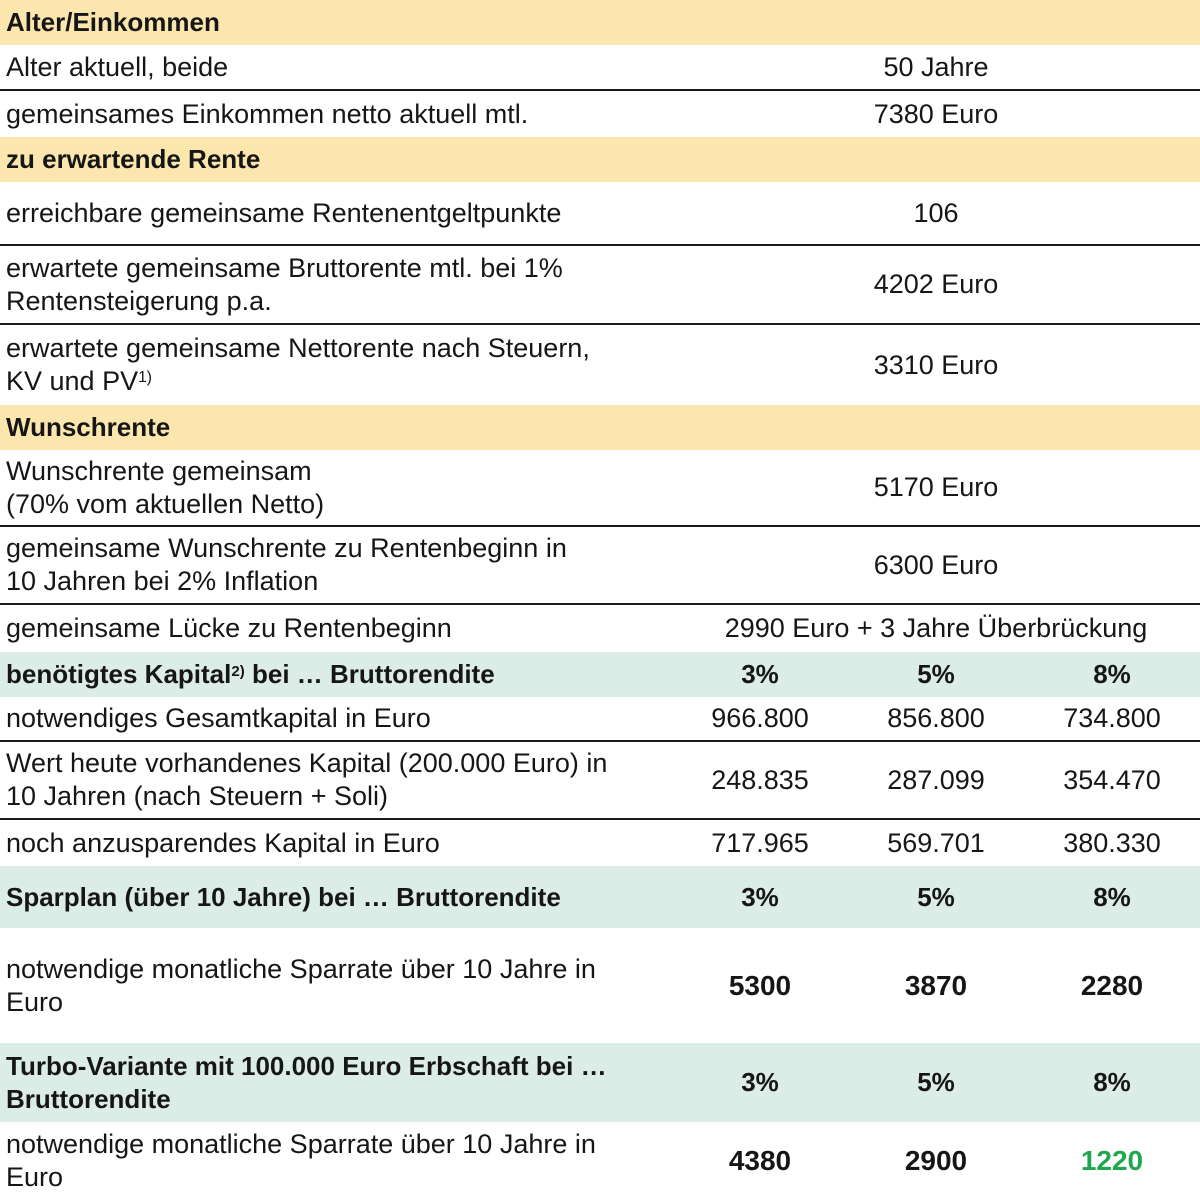  Describe the element at coordinates (936, 1160) in the screenshot. I see `cell-value-5pct: 2900` at that location.